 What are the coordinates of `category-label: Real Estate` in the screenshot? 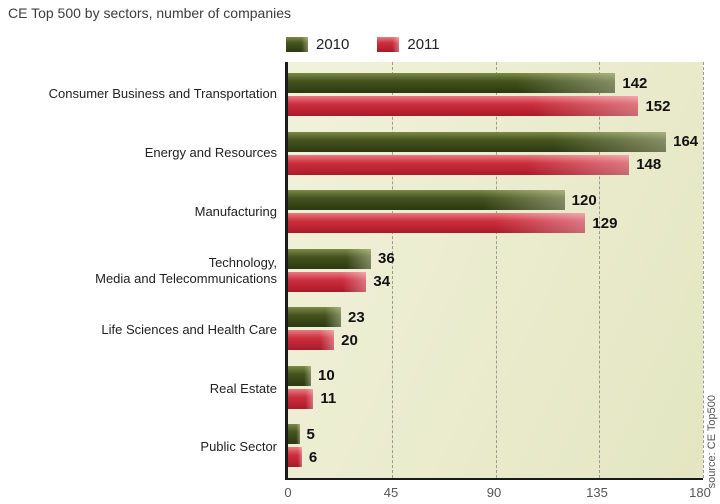 It's located at (243, 388).